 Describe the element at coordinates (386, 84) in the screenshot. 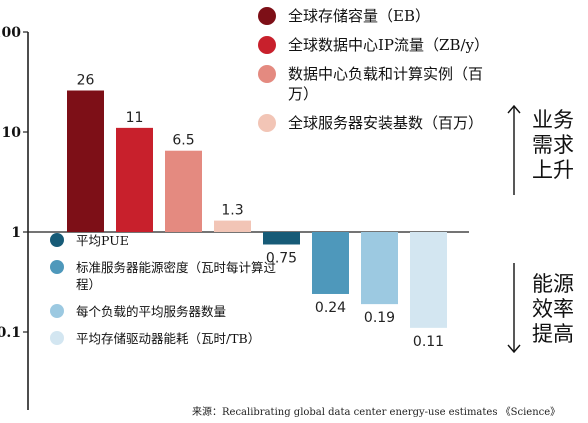

I see `legend-label: 数据中心负载和计算实例（百万）` at that location.